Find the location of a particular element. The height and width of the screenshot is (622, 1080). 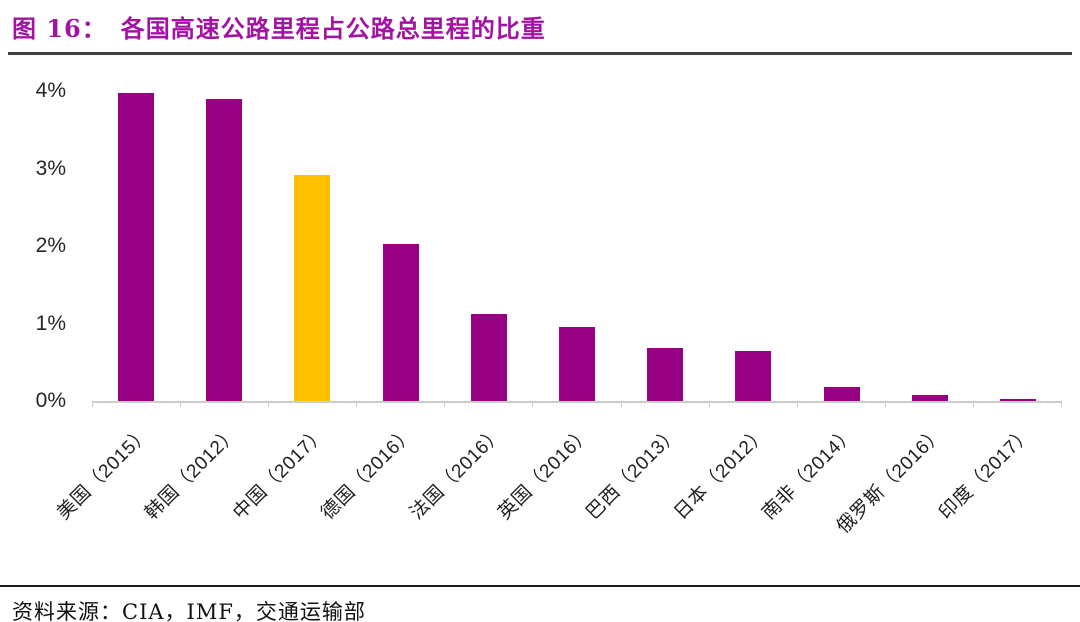

bar-巴西（2013） is located at coordinates (665, 374).